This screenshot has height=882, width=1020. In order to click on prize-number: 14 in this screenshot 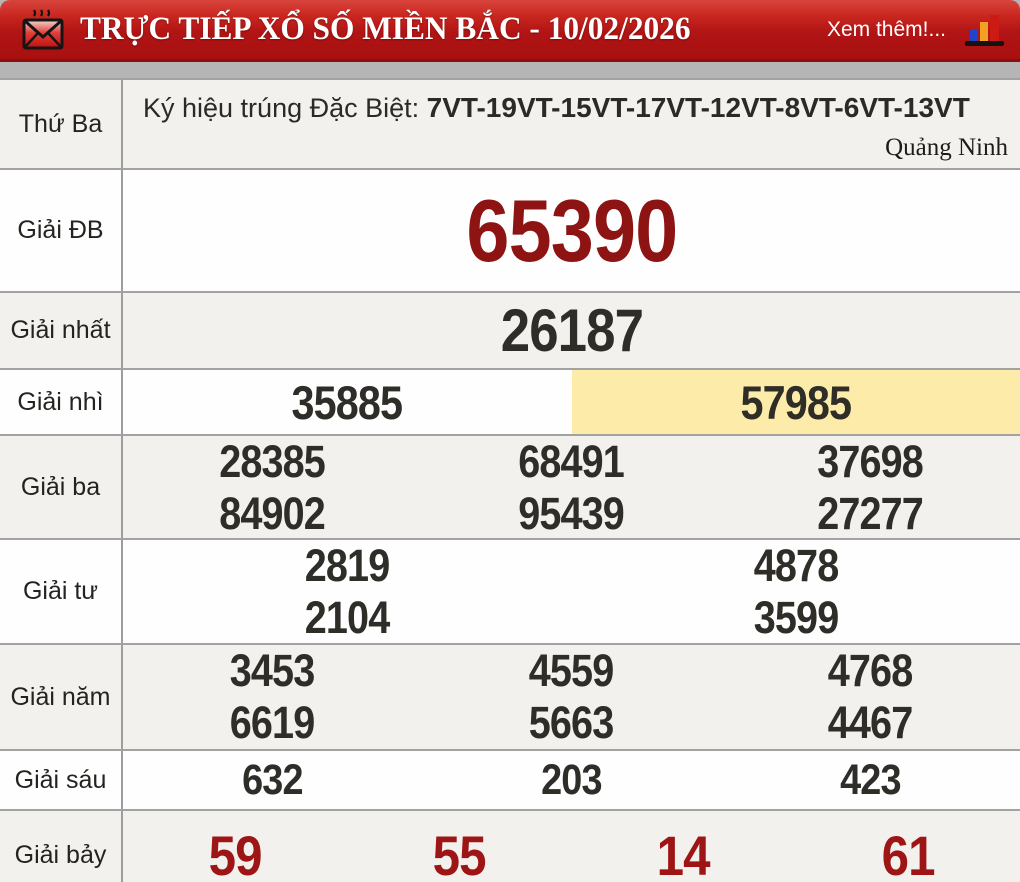, I will do `click(684, 852)`.